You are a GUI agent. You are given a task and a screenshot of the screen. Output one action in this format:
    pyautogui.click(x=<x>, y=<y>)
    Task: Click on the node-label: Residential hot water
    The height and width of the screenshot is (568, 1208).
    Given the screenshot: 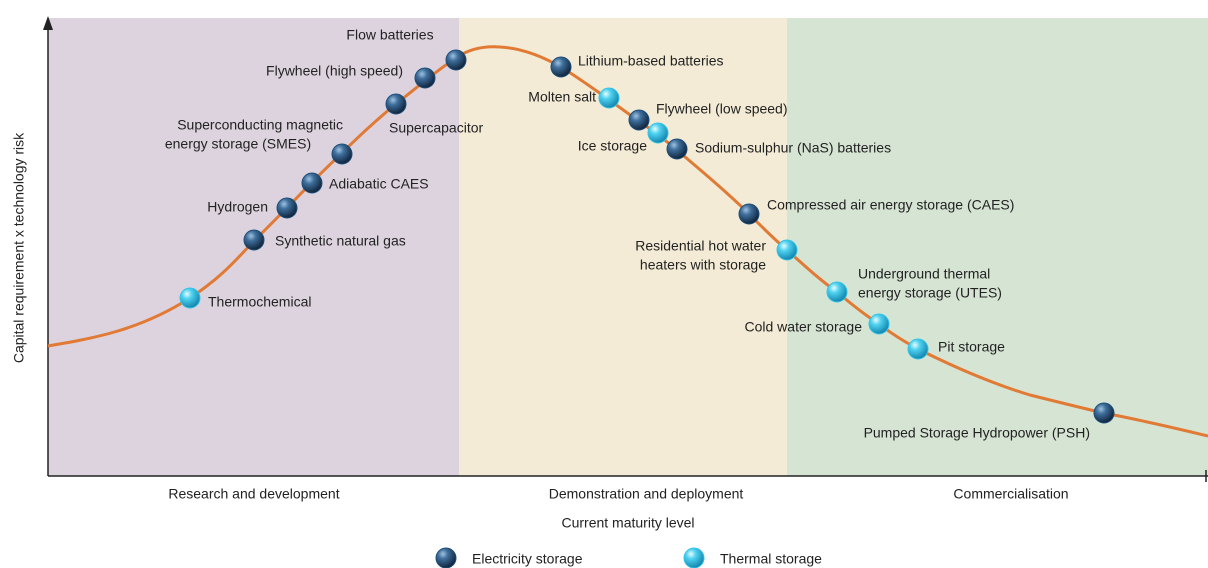 What is the action you would take?
    pyautogui.click(x=700, y=246)
    